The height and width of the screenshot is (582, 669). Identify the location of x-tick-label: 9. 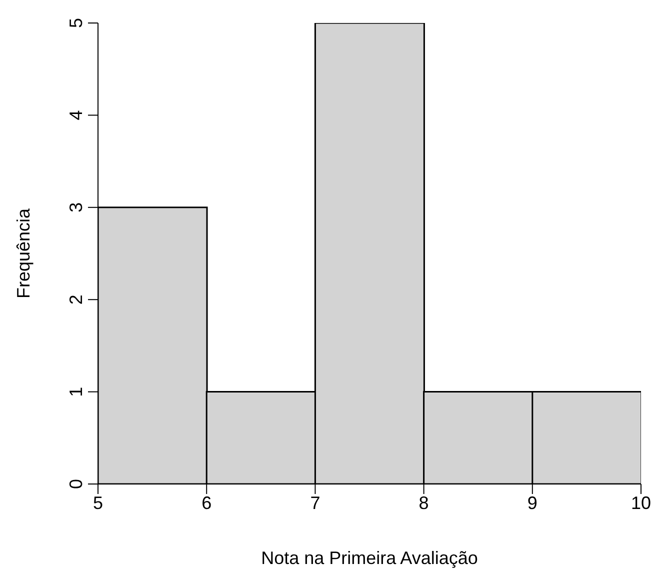
(532, 502).